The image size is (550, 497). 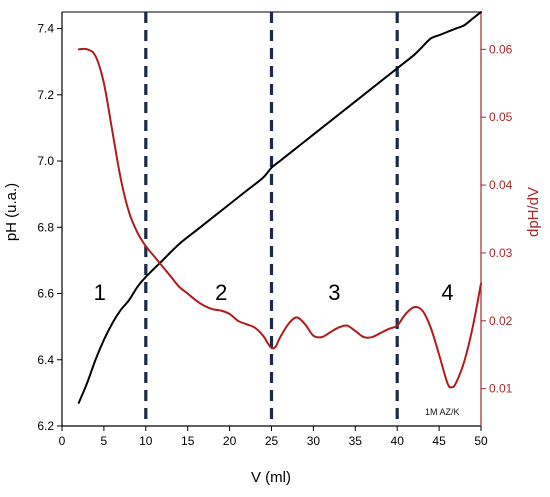 I want to click on y-left-tick-label: 6.2, so click(x=45, y=426).